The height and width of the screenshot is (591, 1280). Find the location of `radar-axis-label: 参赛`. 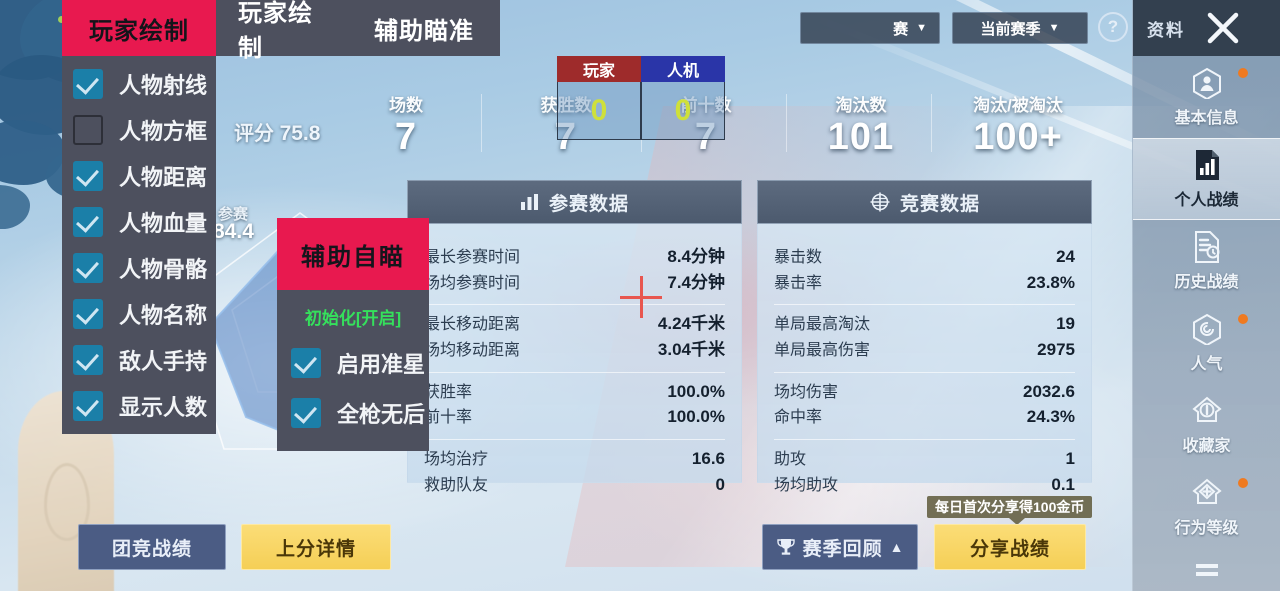

radar-axis-label: 参赛 is located at coordinates (233, 214).